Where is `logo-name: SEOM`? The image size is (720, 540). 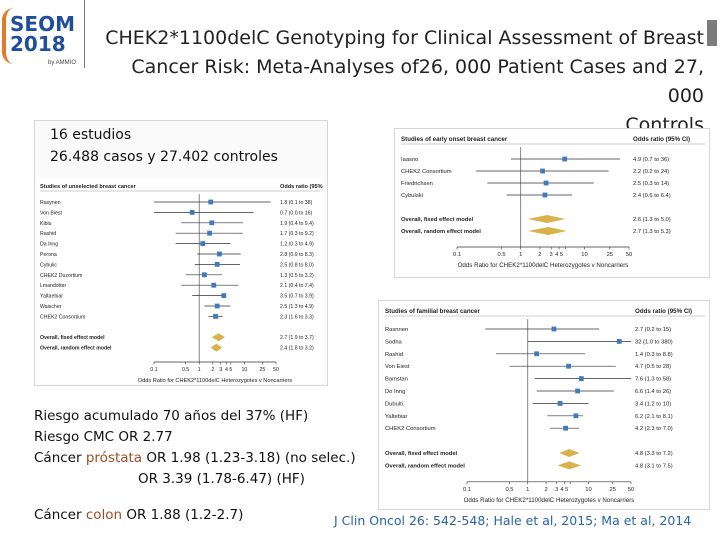
logo-name: SEOM is located at coordinates (42, 24).